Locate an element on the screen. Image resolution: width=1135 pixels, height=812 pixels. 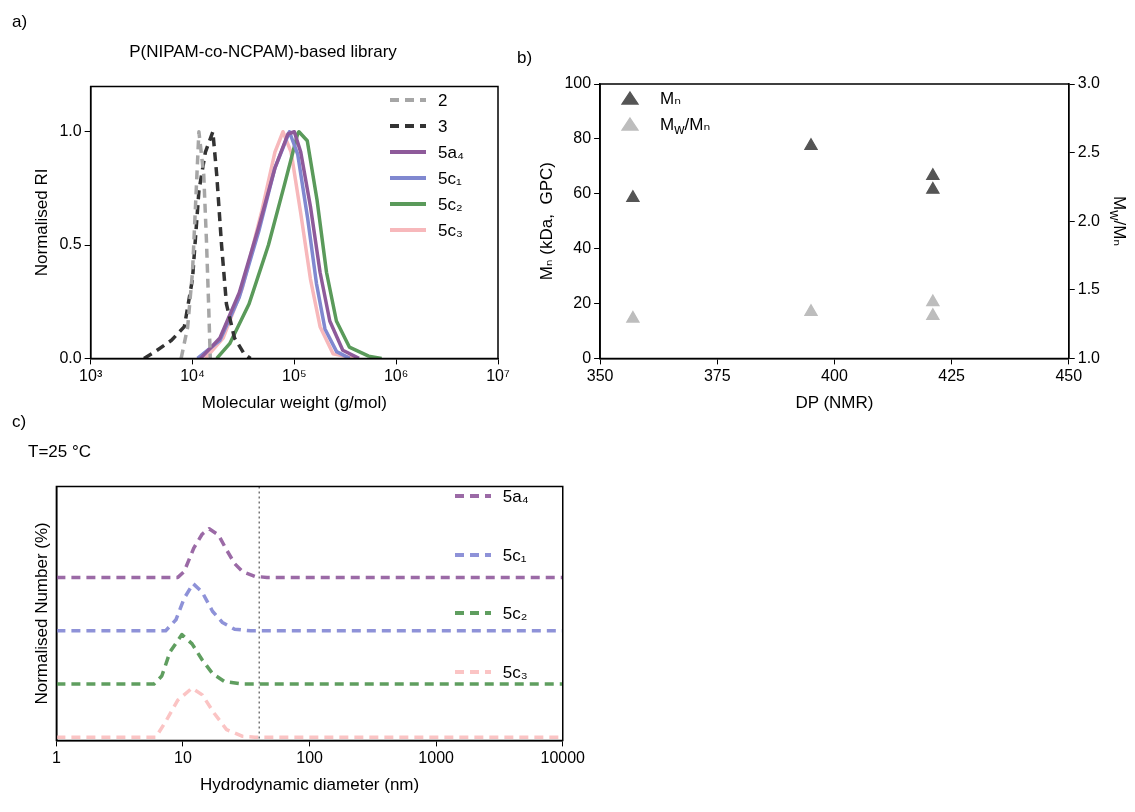
x-tick-label: 10⁶ is located at coordinates (396, 376).